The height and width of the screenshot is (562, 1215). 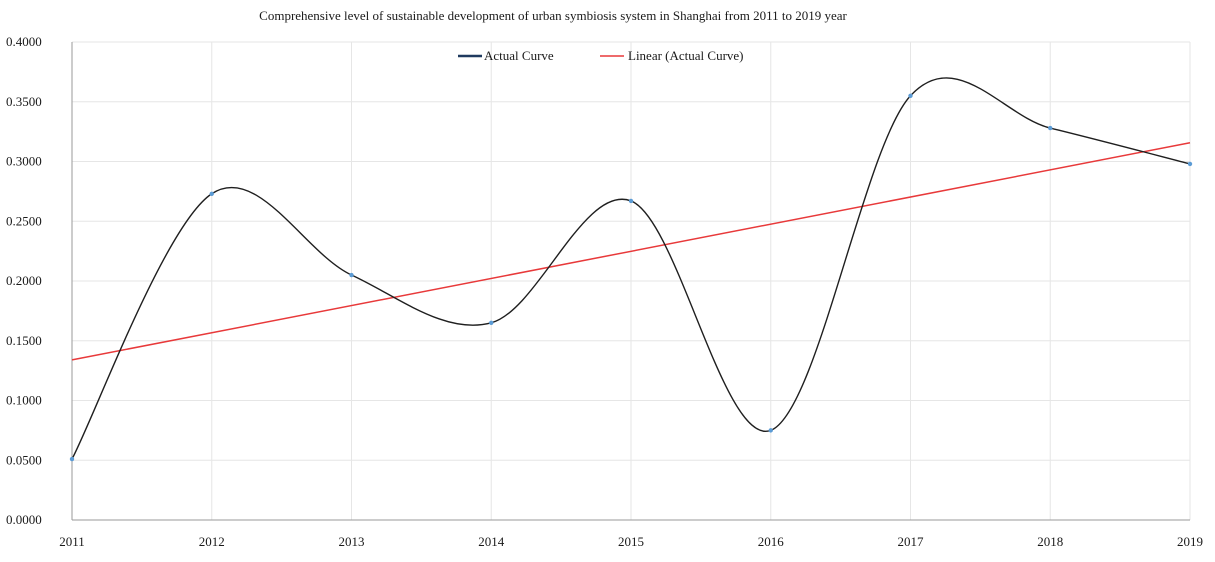 What do you see at coordinates (1190, 541) in the screenshot?
I see `x-tick-label: 2019` at bounding box center [1190, 541].